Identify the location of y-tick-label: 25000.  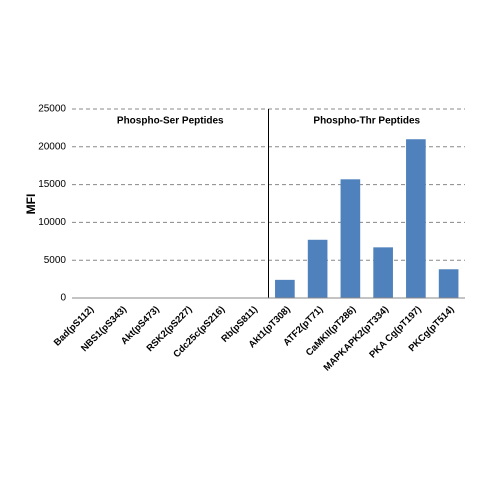
(52, 109).